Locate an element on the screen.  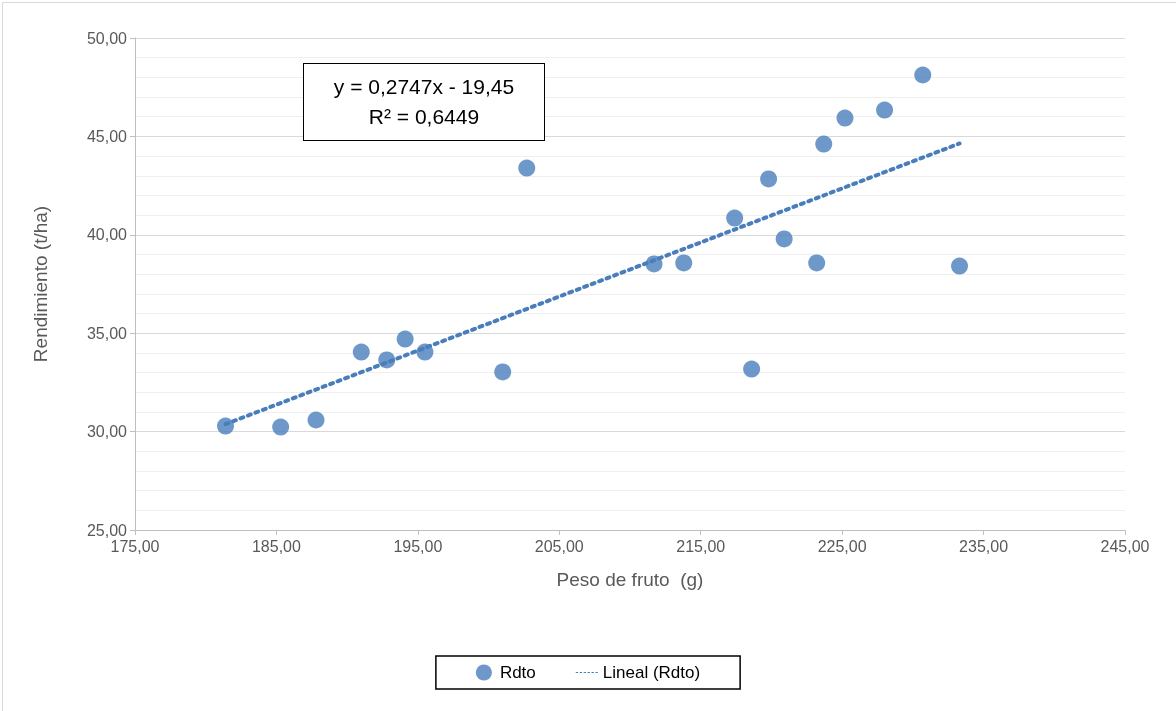
legend-label: Lineal (Rdto) is located at coordinates (651, 672).